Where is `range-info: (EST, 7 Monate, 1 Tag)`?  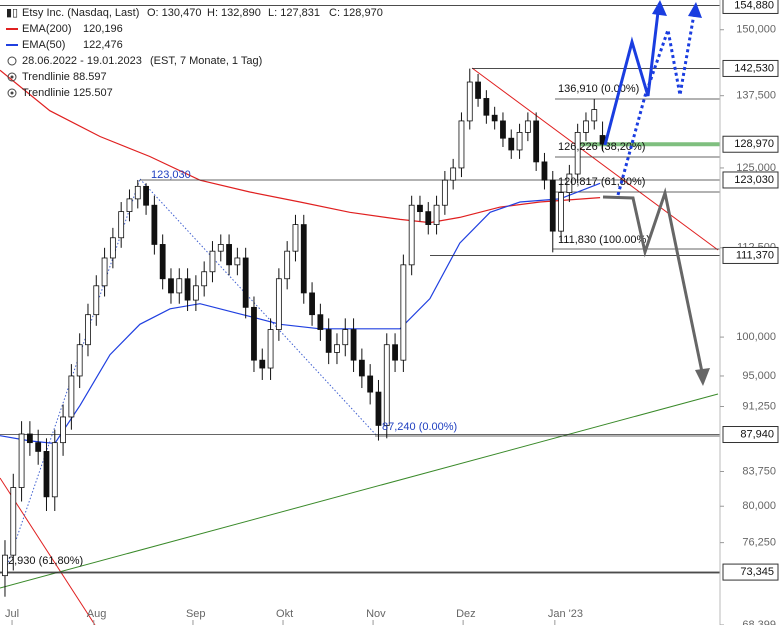
range-info: (EST, 7 Monate, 1 Tag) is located at coordinates (206, 61).